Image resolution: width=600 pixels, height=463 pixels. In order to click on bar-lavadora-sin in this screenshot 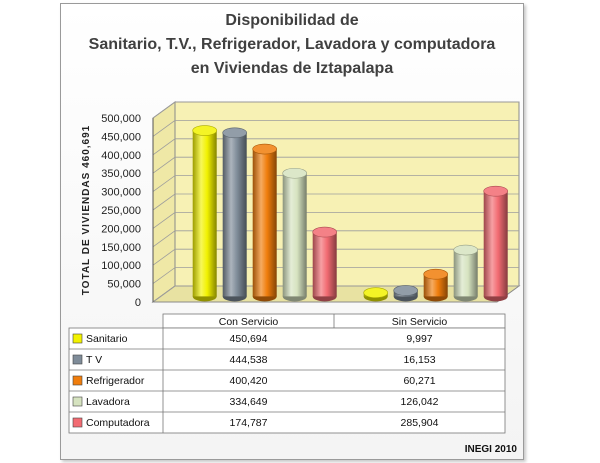, I will do `click(466, 273)`.